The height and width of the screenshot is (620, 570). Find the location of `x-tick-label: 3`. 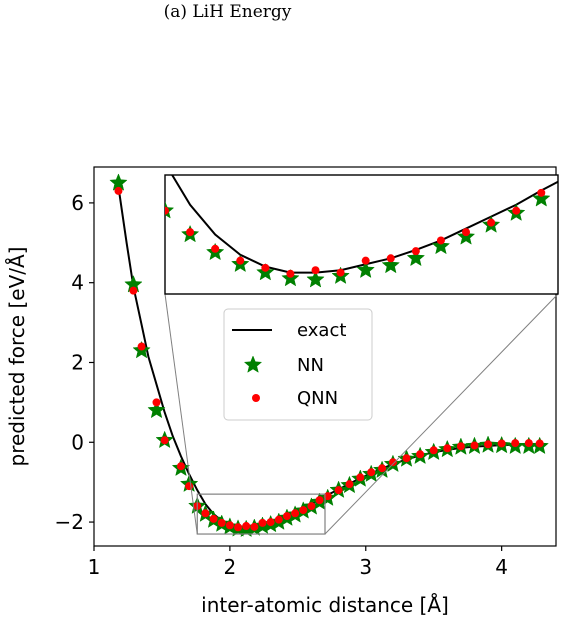

x-tick-label: 3 is located at coordinates (365, 567).